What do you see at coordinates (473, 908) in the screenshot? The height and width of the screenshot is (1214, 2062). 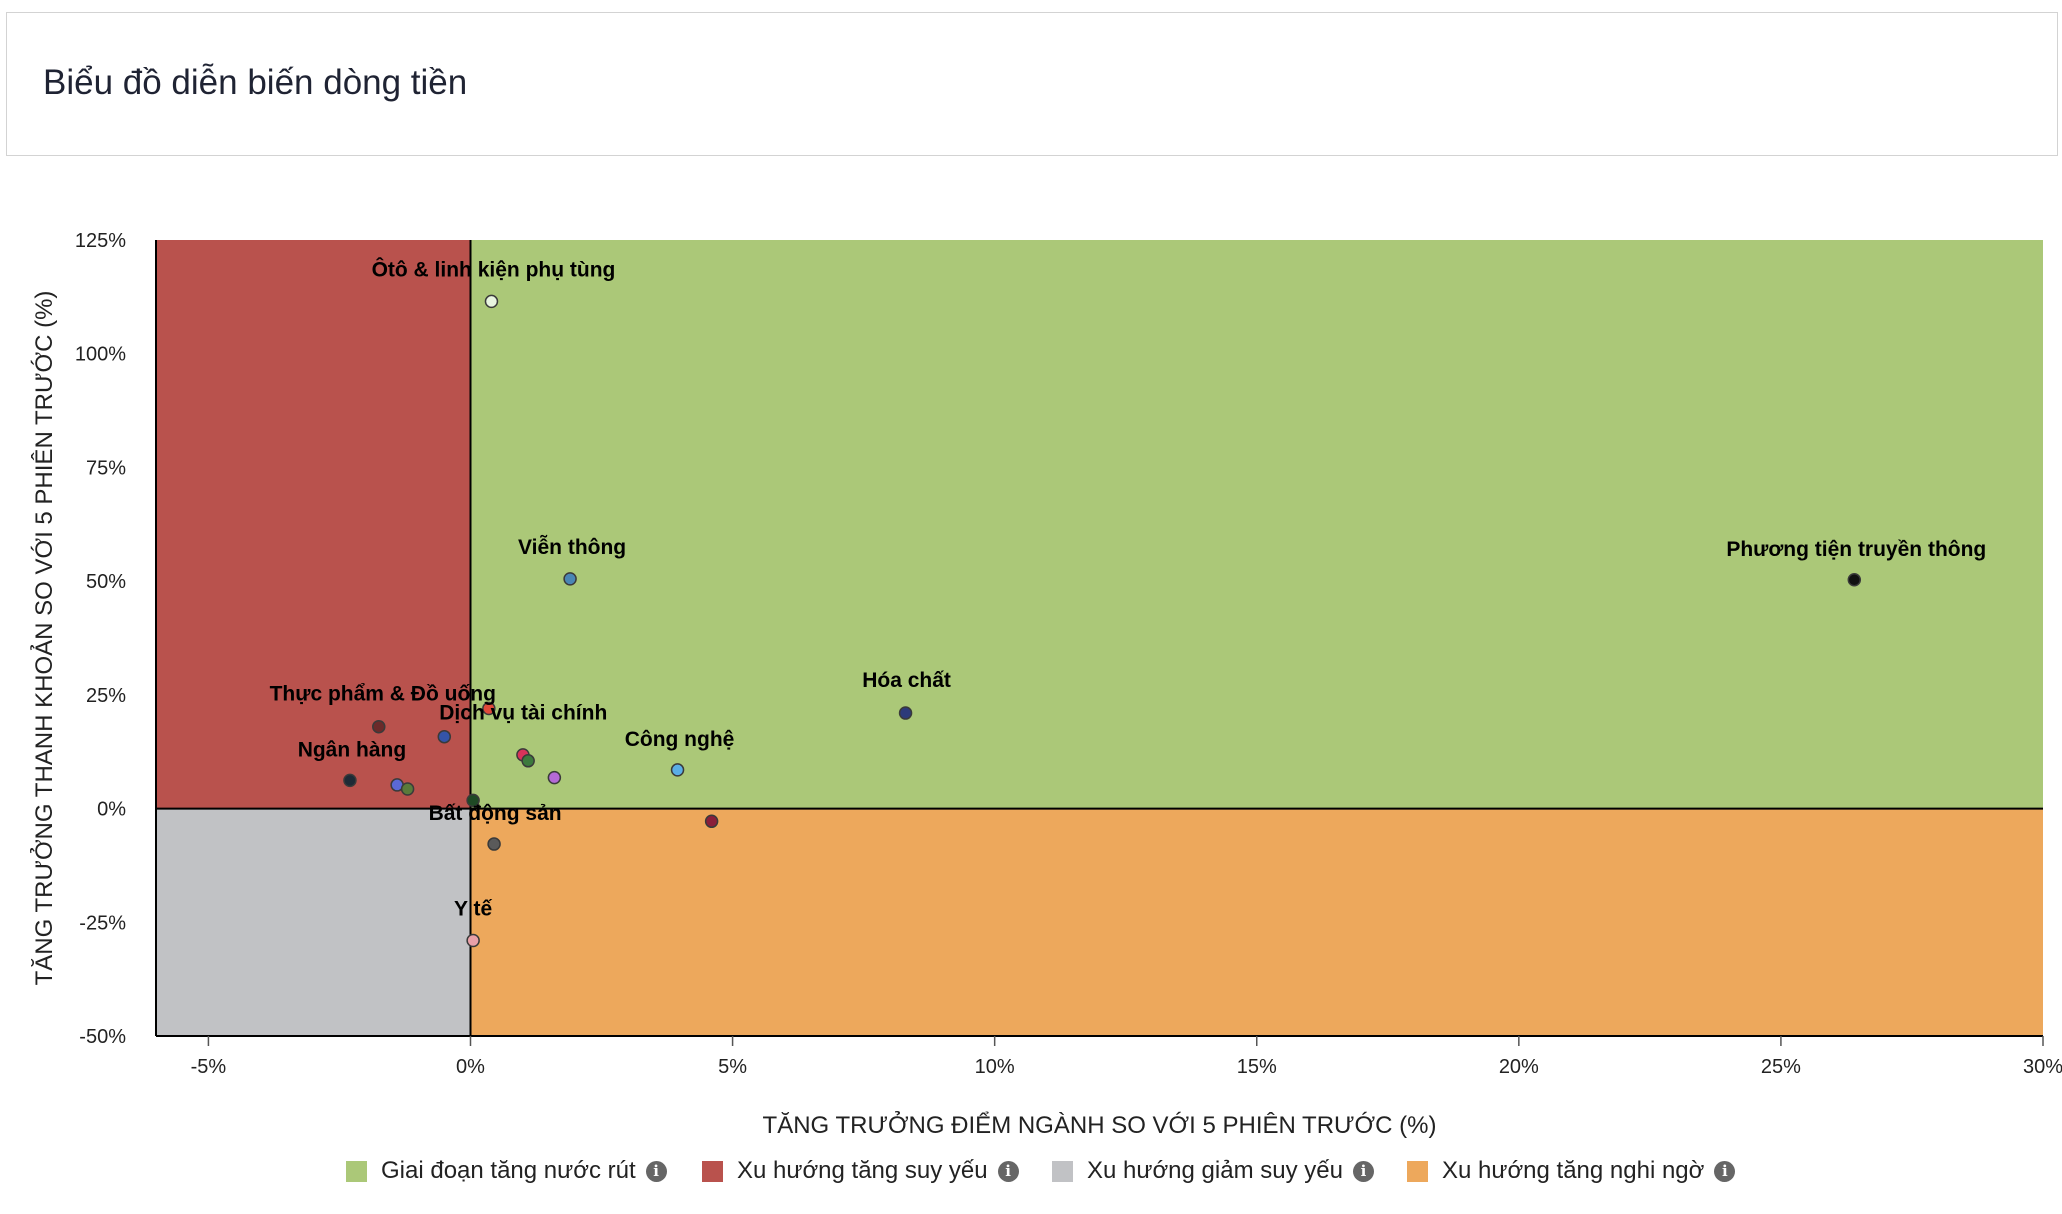 I see `data-label: Y tế` at bounding box center [473, 908].